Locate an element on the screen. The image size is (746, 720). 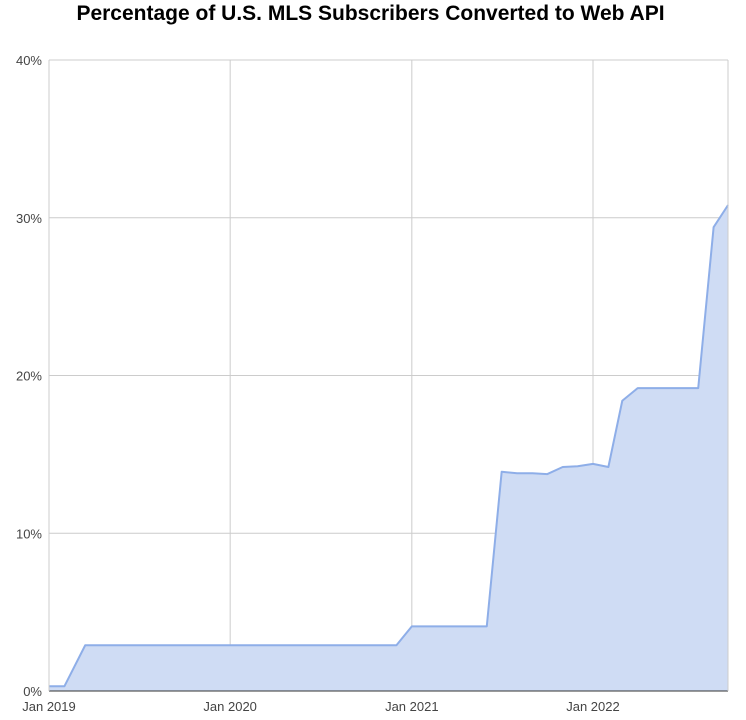
x-tick-label: Jan 2019 is located at coordinates (49, 706).